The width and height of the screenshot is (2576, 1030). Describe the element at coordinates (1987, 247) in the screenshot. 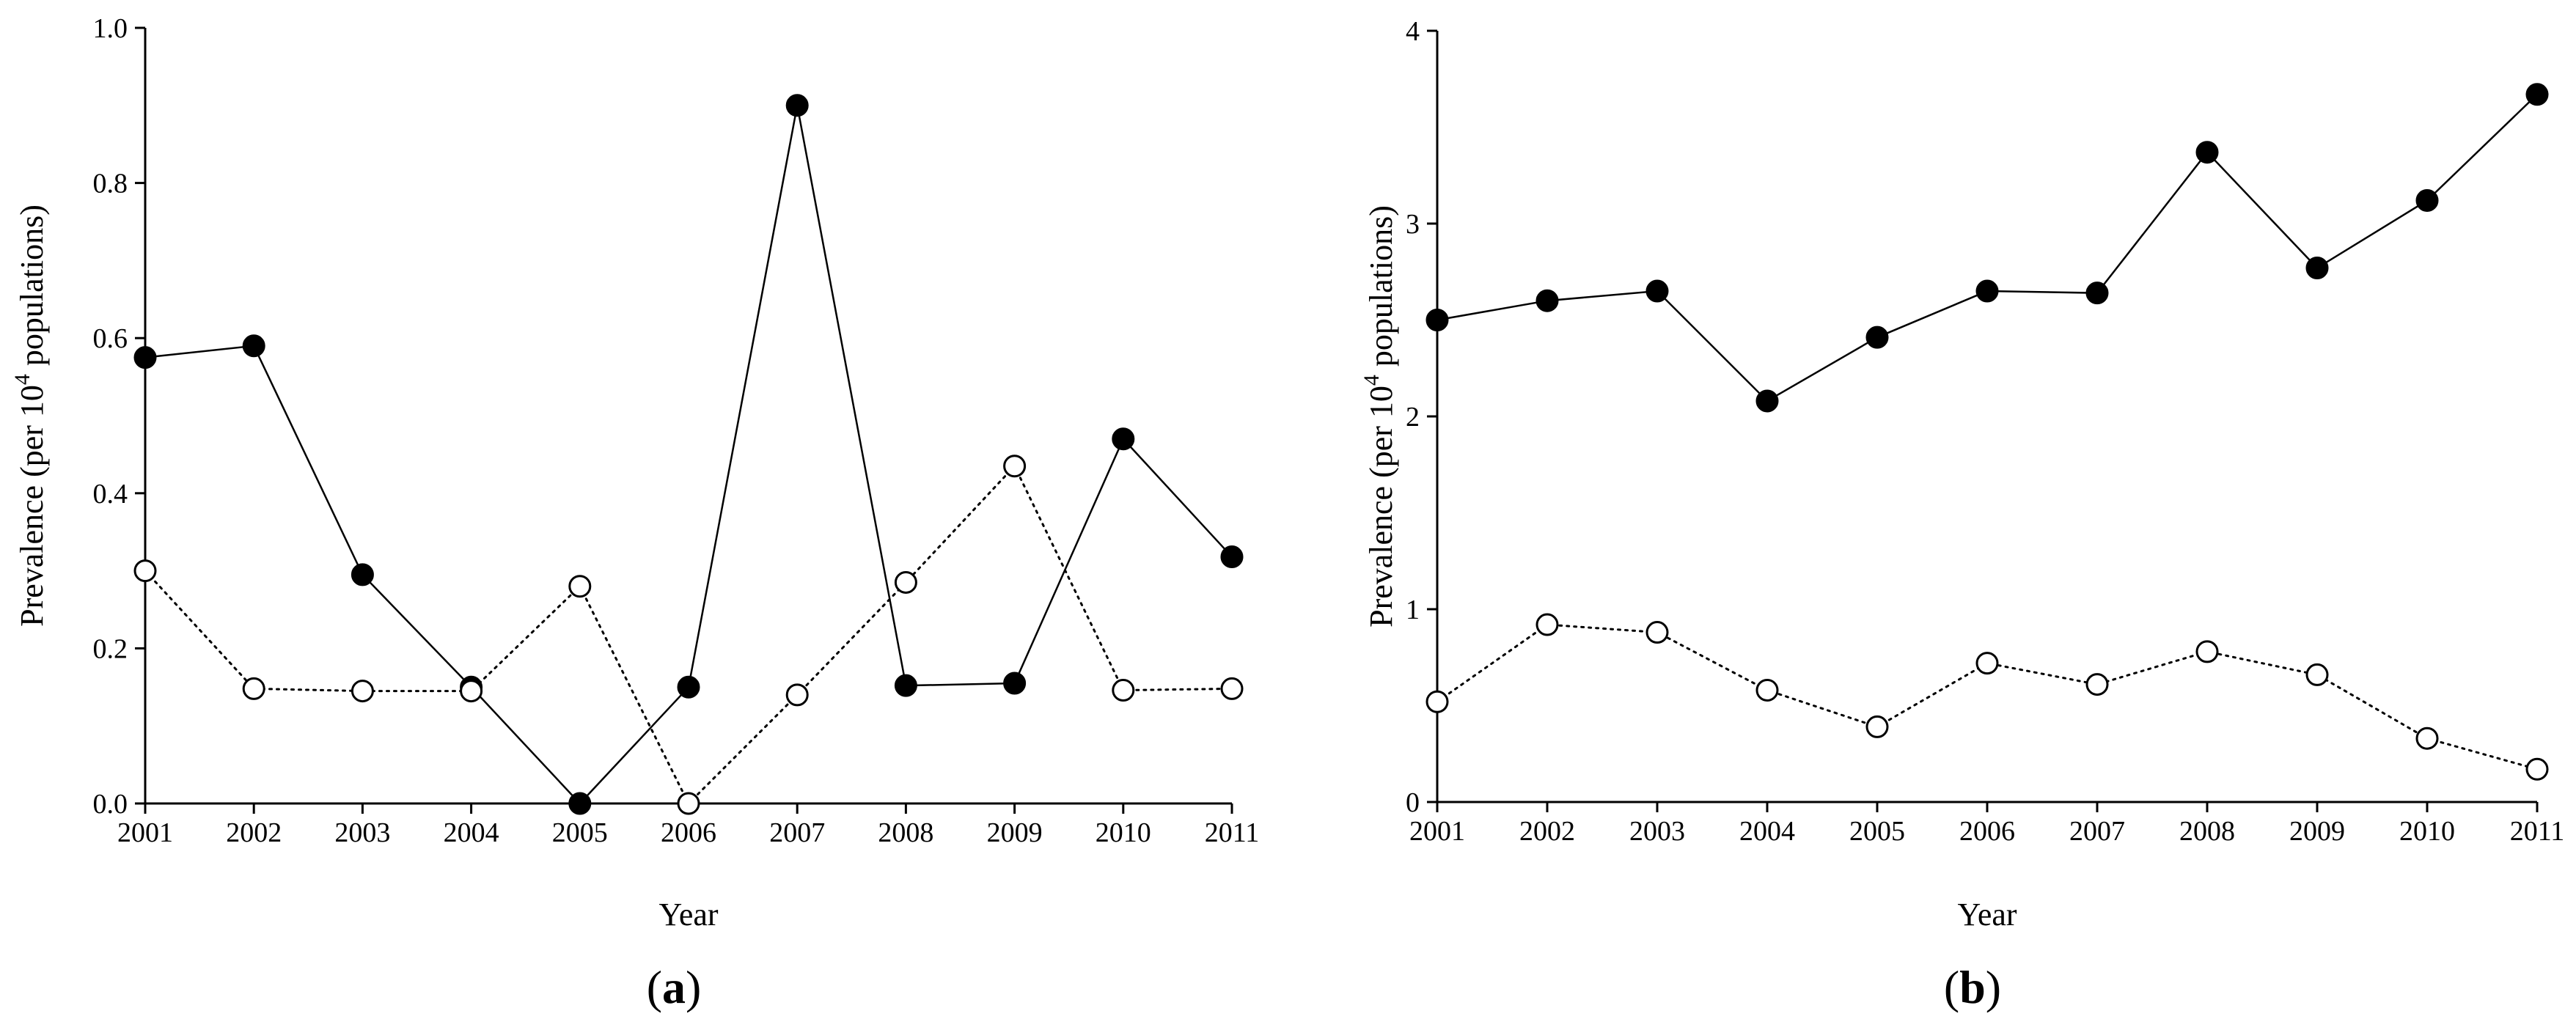

I see `series-line-filled` at that location.